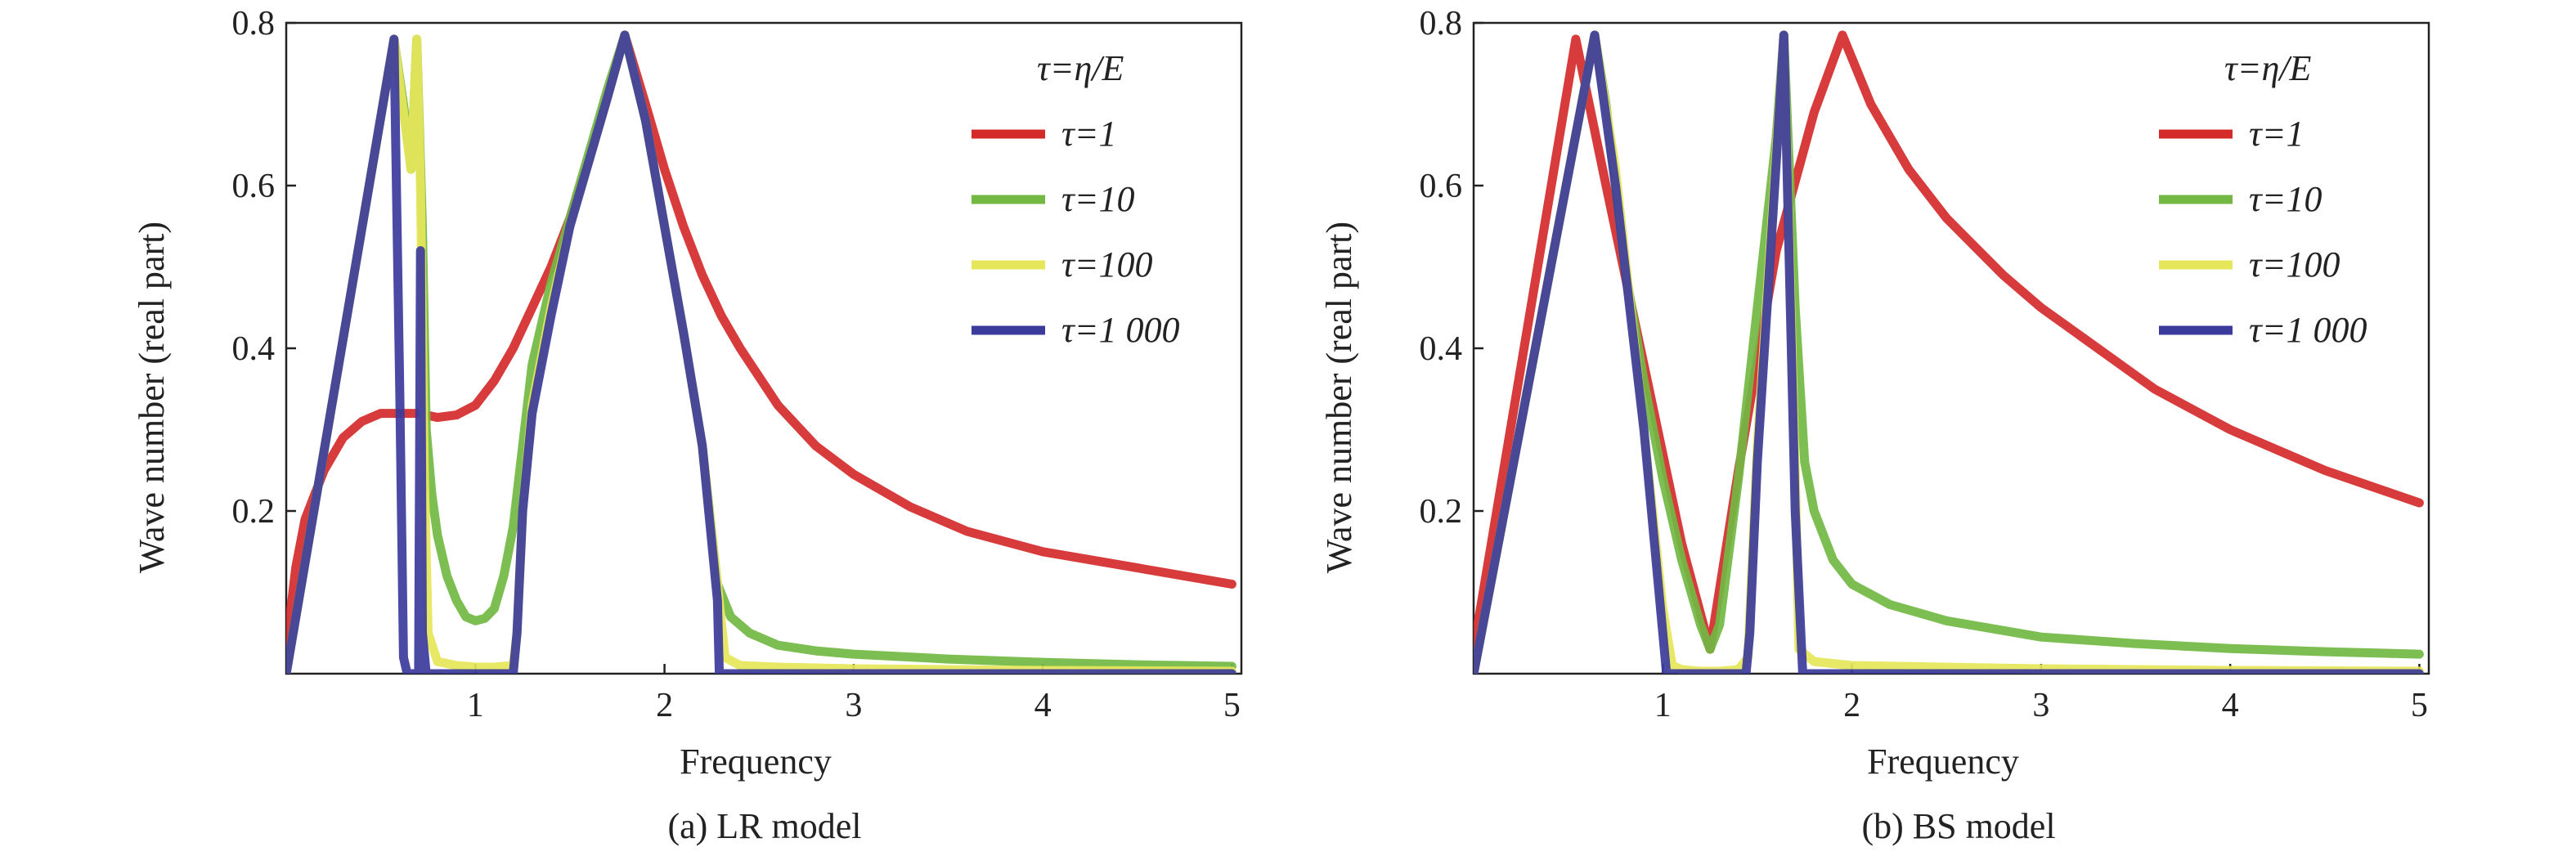  I want to click on panel-caption-lr: (a) LR model, so click(764, 826).